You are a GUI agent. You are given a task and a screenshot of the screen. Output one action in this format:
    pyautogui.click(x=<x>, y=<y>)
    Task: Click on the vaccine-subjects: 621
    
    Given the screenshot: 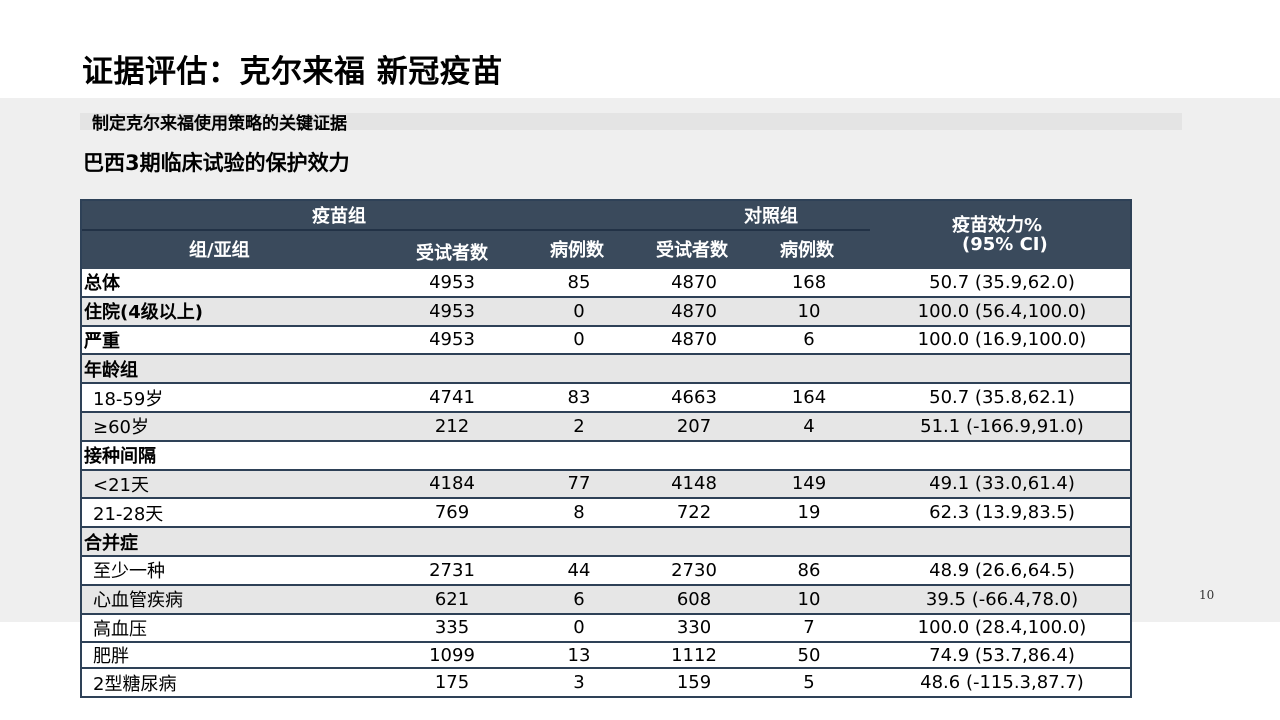 What is the action you would take?
    pyautogui.click(x=452, y=599)
    